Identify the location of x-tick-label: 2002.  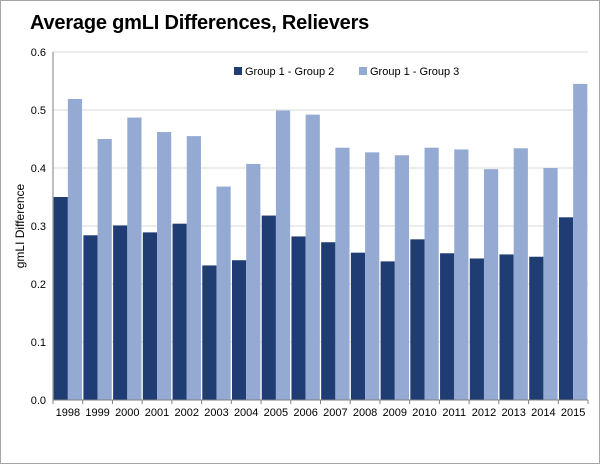
(187, 413).